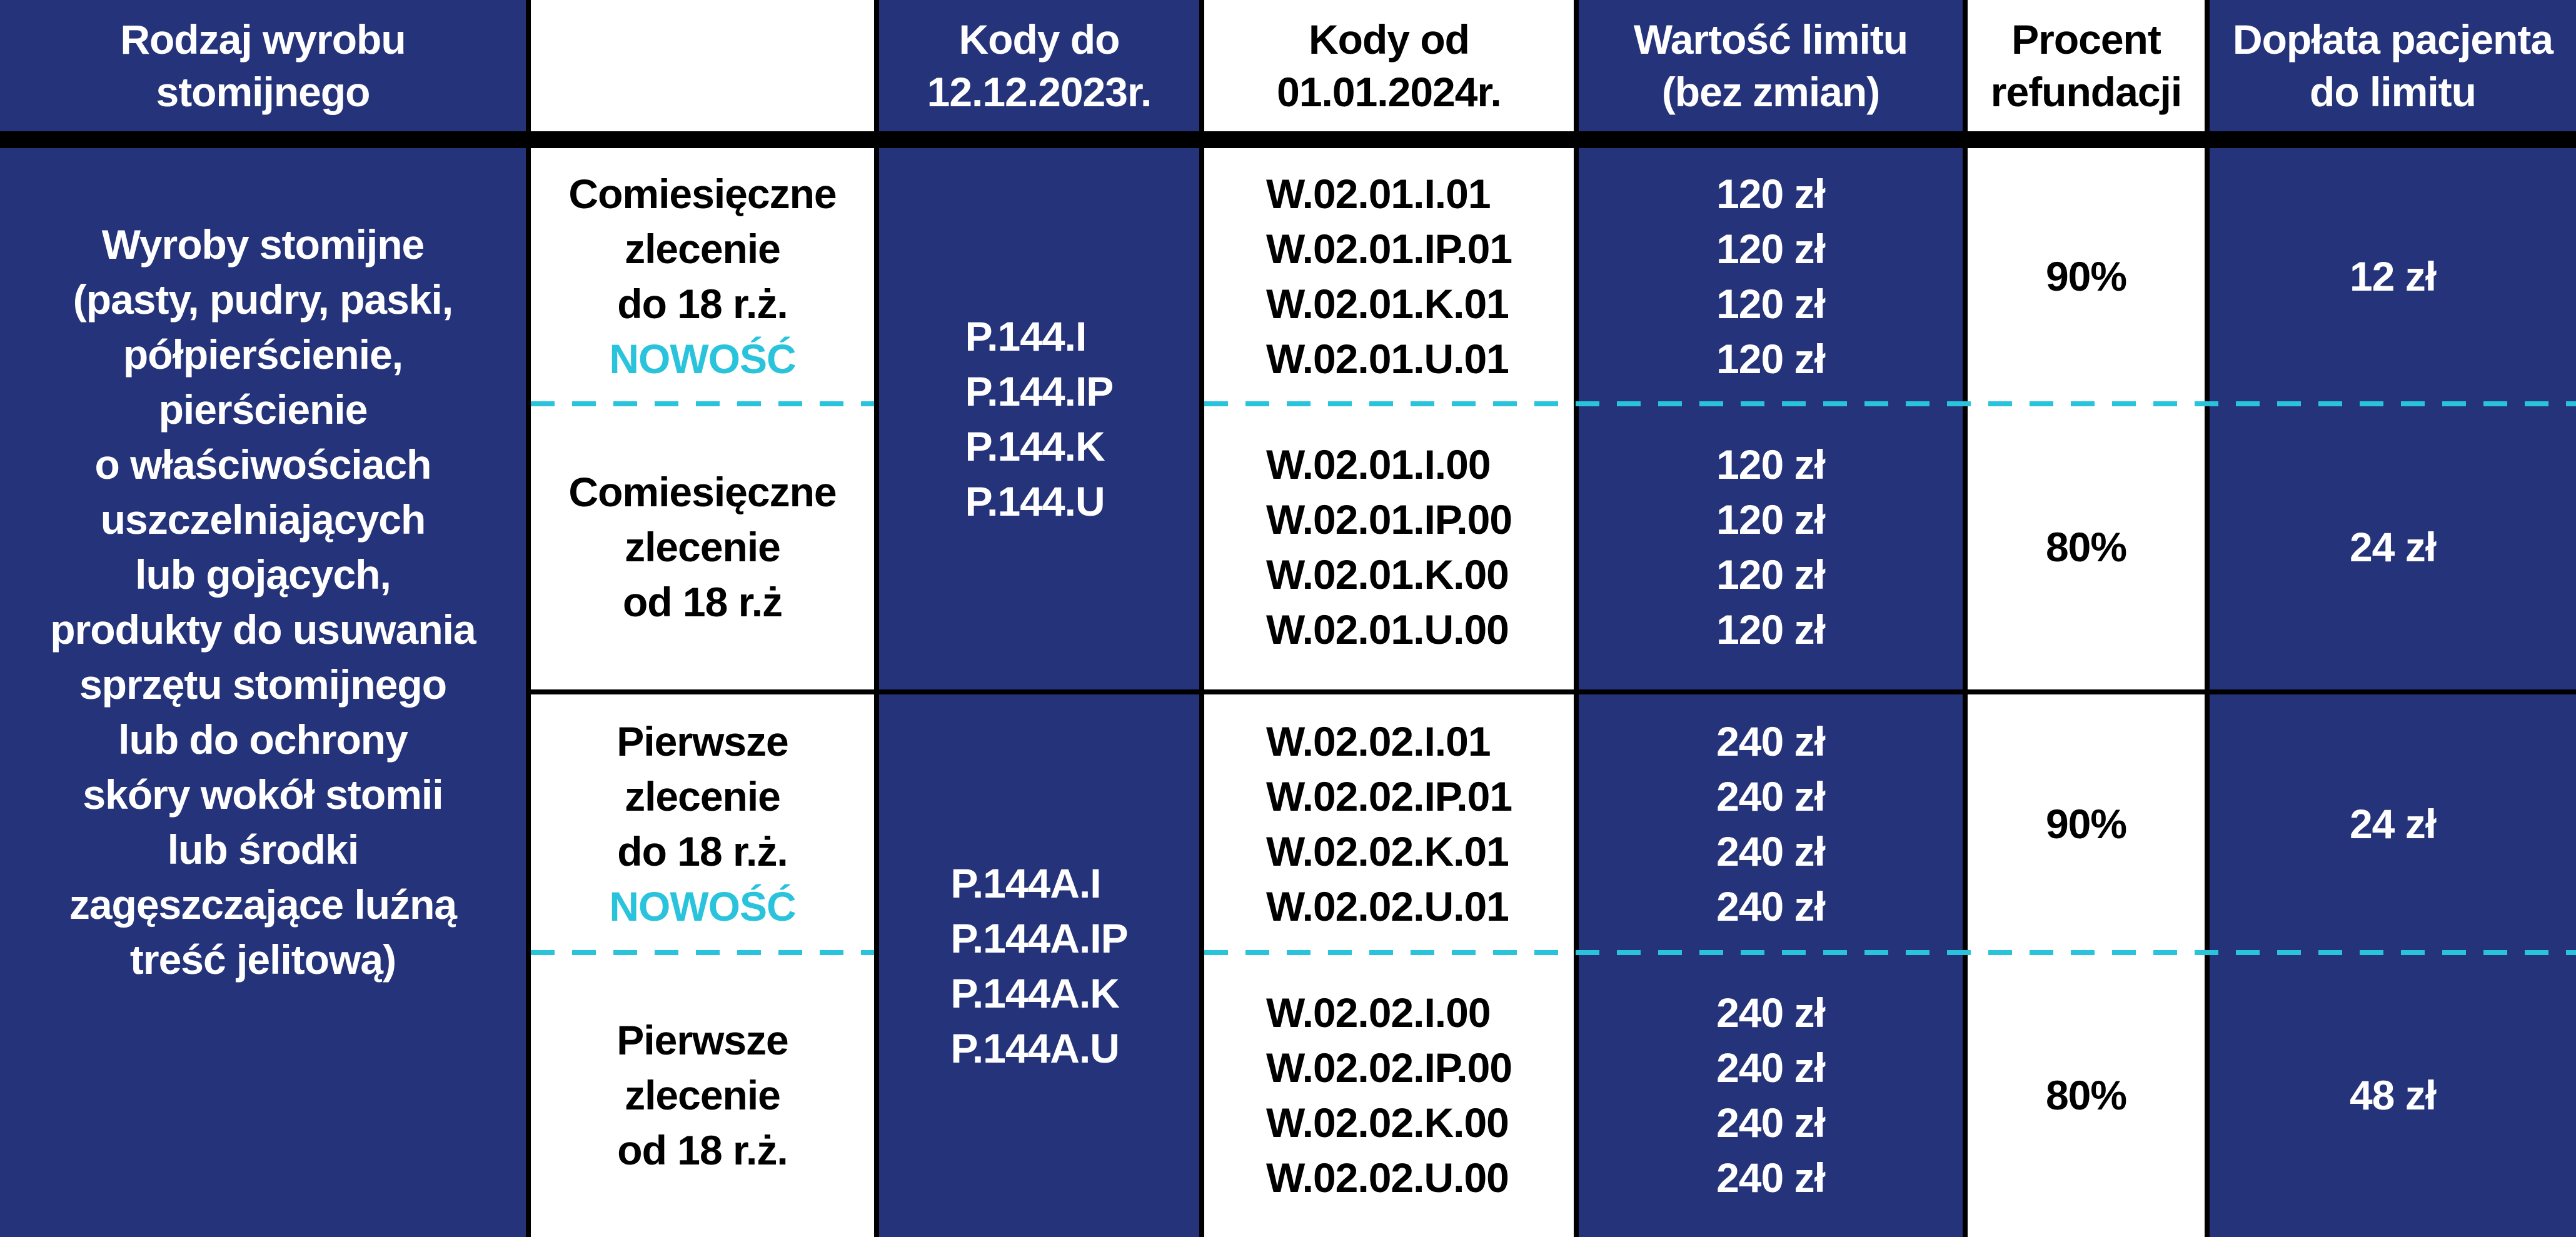 This screenshot has width=2576, height=1237. Describe the element at coordinates (1035, 993) in the screenshot. I see `old-code: P.144A.K` at that location.